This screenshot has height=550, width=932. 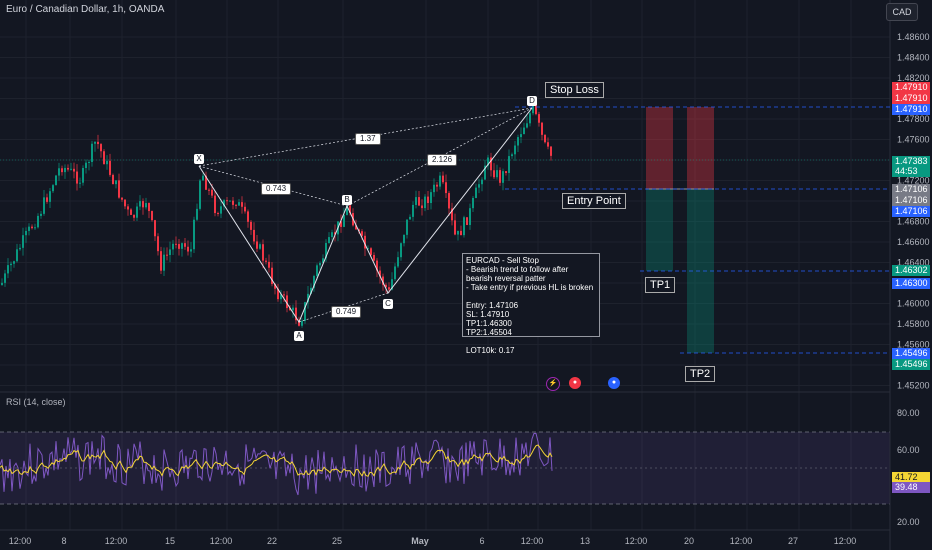 What do you see at coordinates (911, 161) in the screenshot?
I see `price-tag: 1.47383` at bounding box center [911, 161].